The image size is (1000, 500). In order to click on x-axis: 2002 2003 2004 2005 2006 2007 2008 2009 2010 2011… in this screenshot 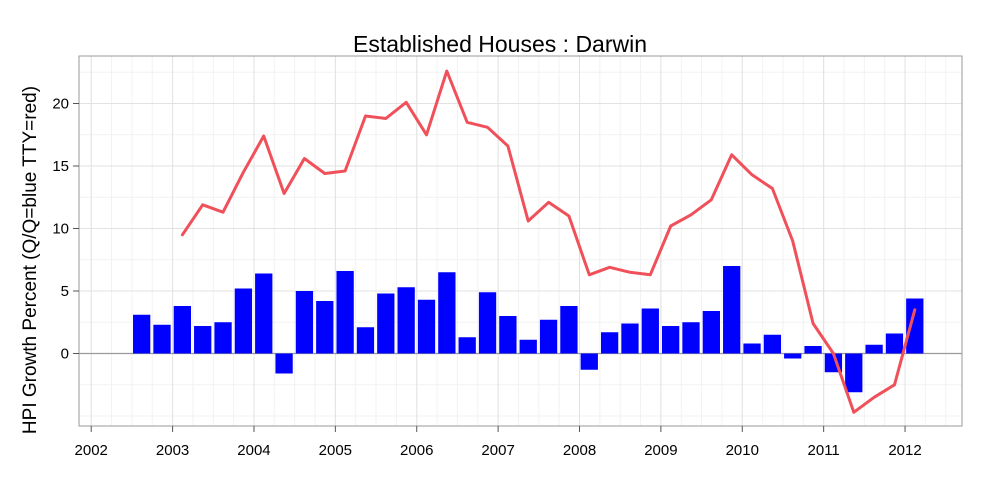, I will do `click(498, 442)`.